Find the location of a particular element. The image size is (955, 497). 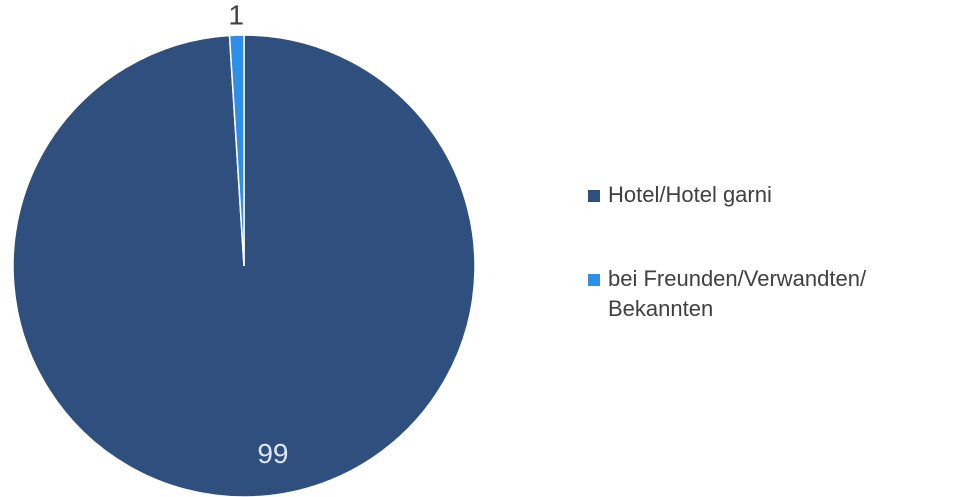

legend-label: Hotel/Hotel garni is located at coordinates (690, 194).